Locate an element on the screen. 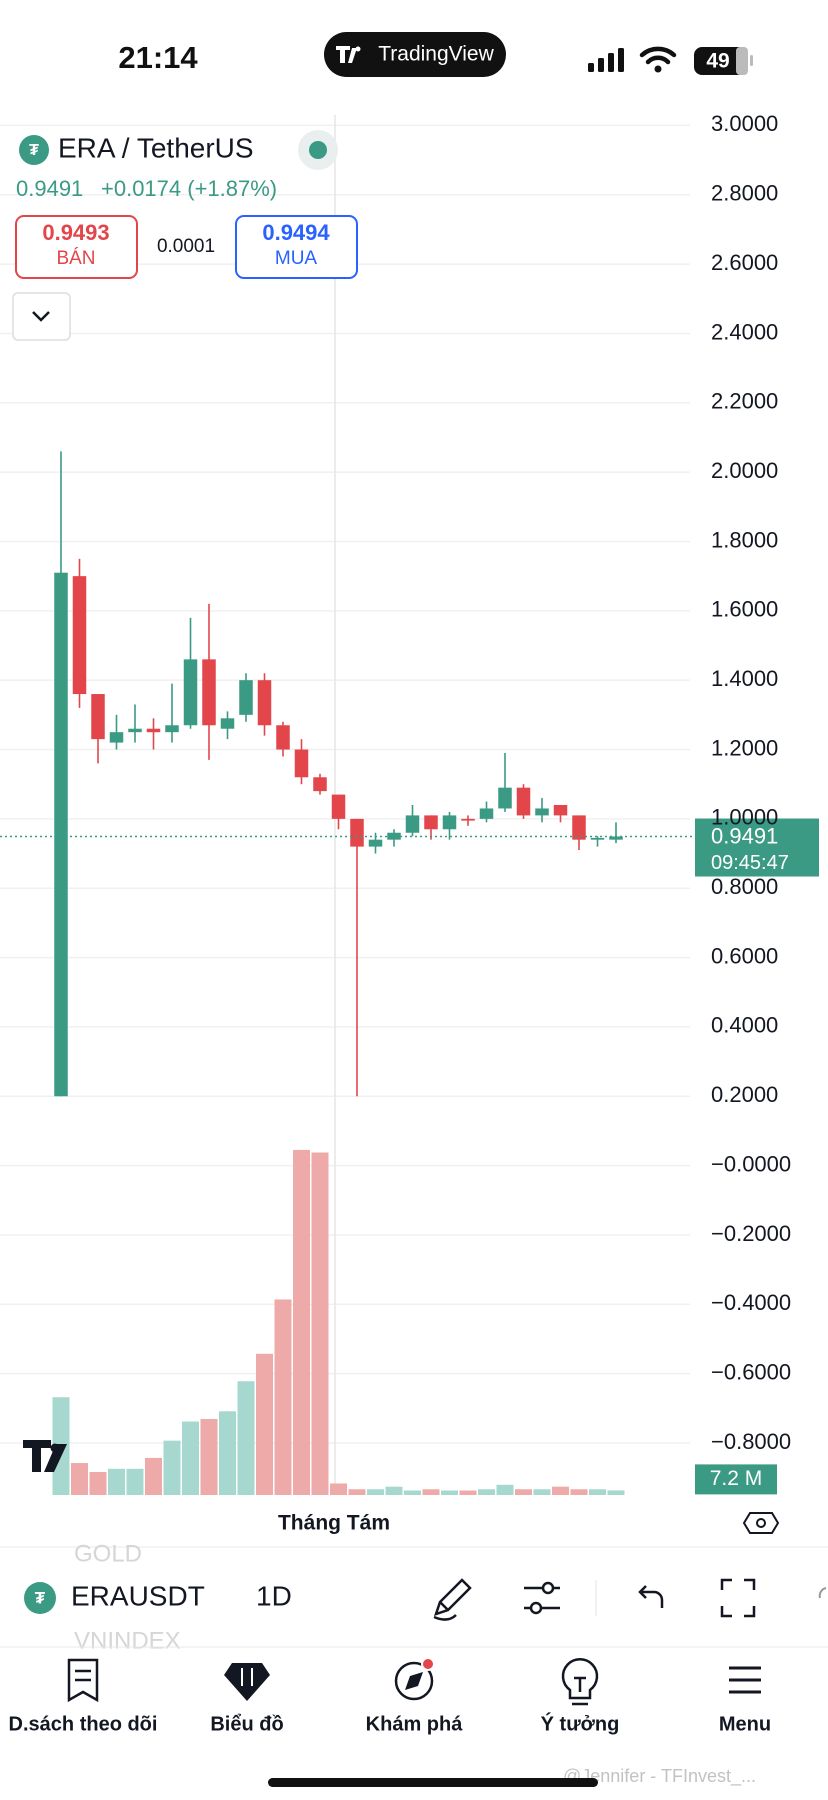 The height and width of the screenshot is (1800, 828). y-tick-label: −0.0000 is located at coordinates (751, 1163).